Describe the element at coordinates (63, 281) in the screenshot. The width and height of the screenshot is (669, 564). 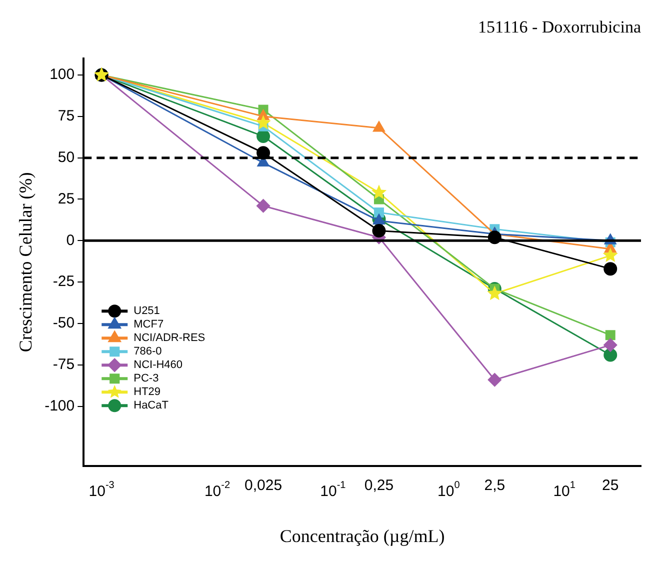
I see `y-tick-label: -25` at that location.